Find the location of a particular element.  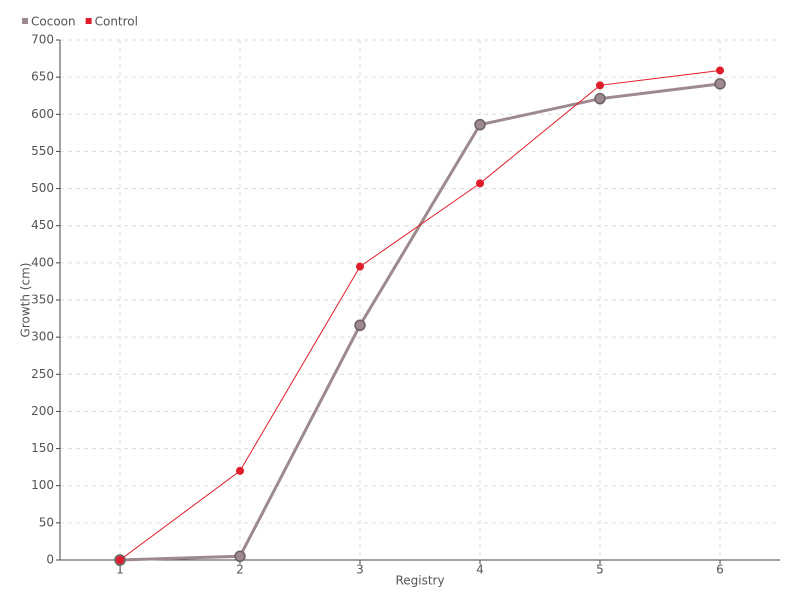

x-tick-label: 5 is located at coordinates (600, 570).